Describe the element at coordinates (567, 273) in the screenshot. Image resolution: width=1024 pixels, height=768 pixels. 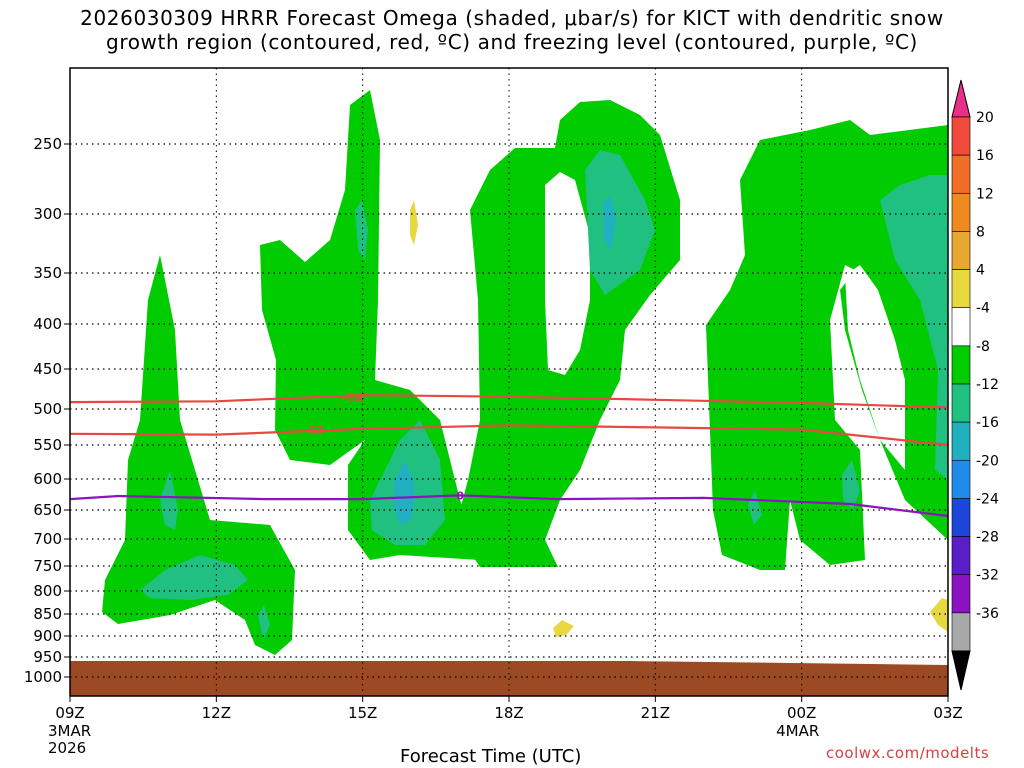
I see `omega-hole-center` at that location.